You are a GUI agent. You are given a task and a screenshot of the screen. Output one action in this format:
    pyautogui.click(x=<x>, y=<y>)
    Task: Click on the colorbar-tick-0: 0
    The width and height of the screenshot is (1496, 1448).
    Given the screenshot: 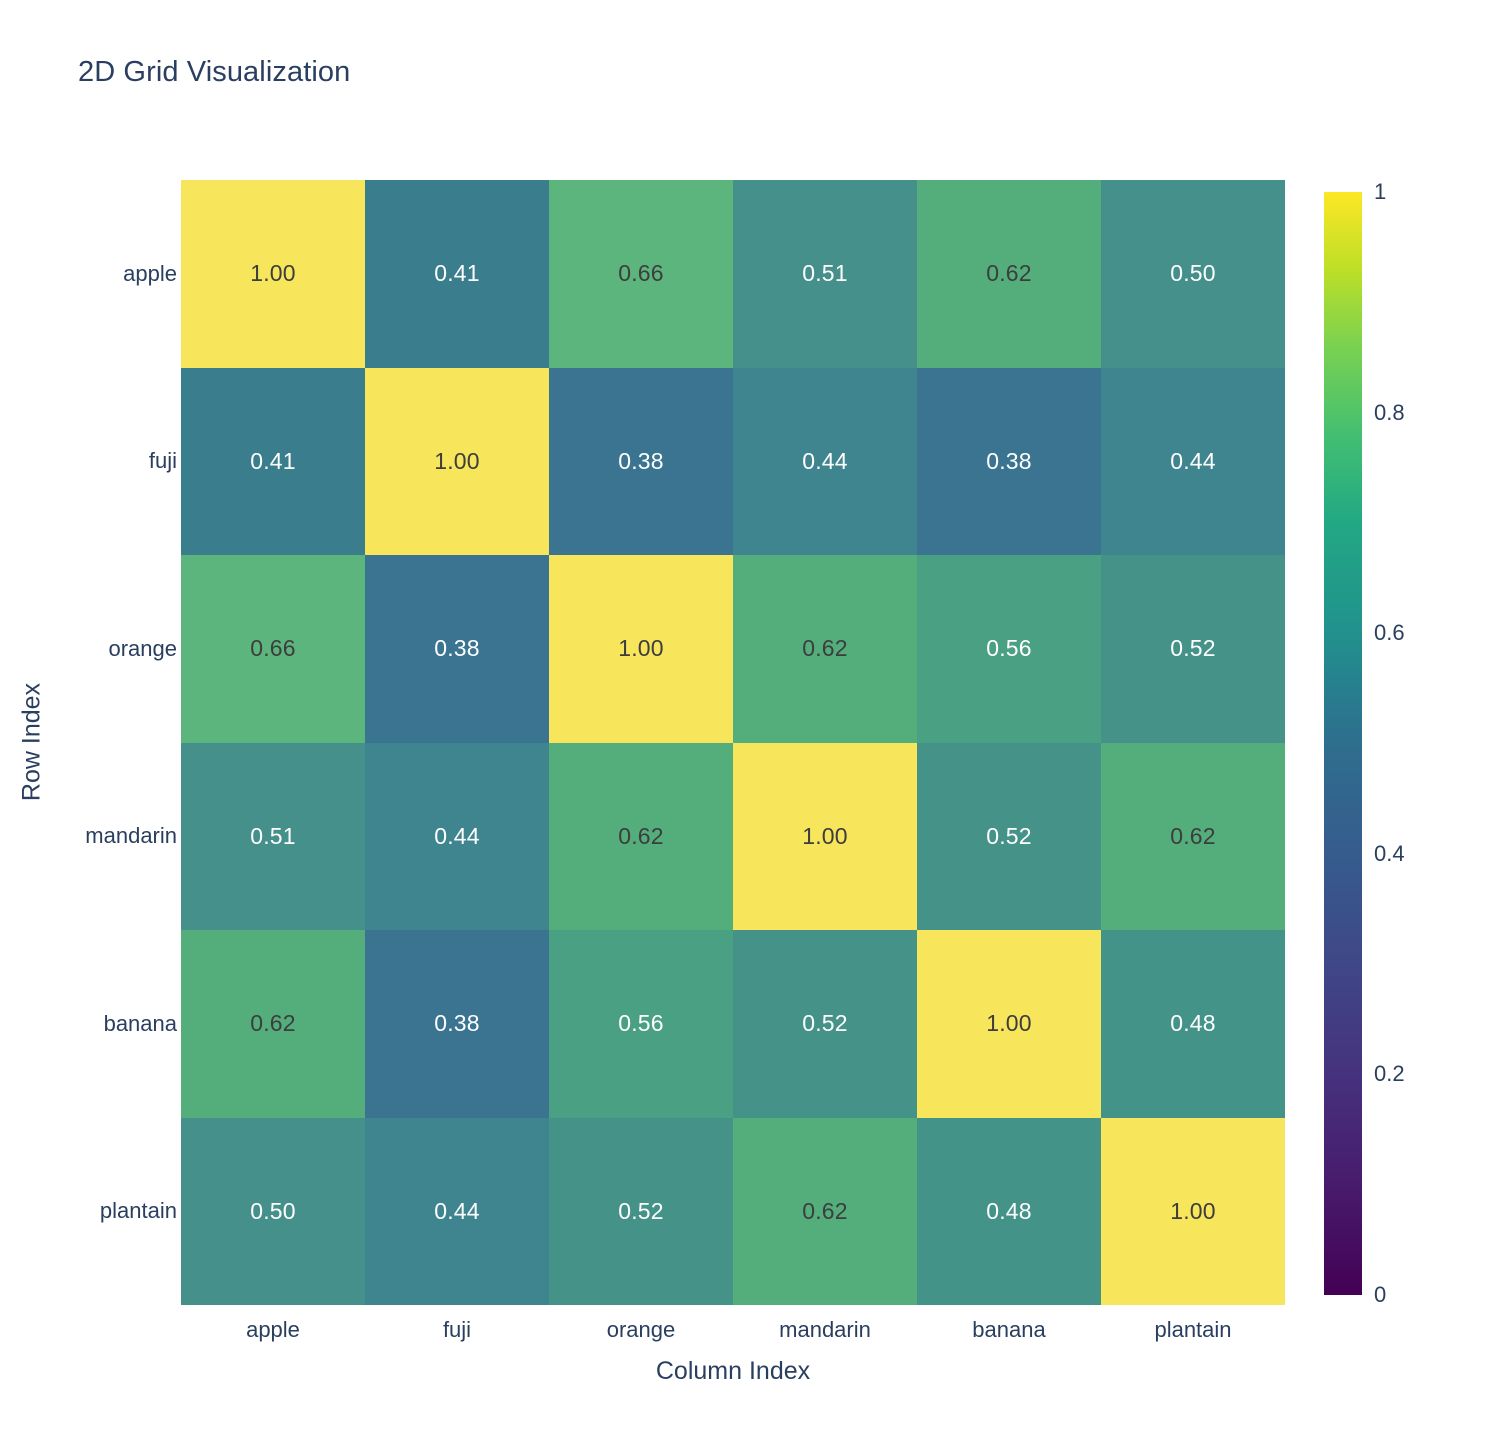 What is the action you would take?
    pyautogui.click(x=1380, y=1294)
    